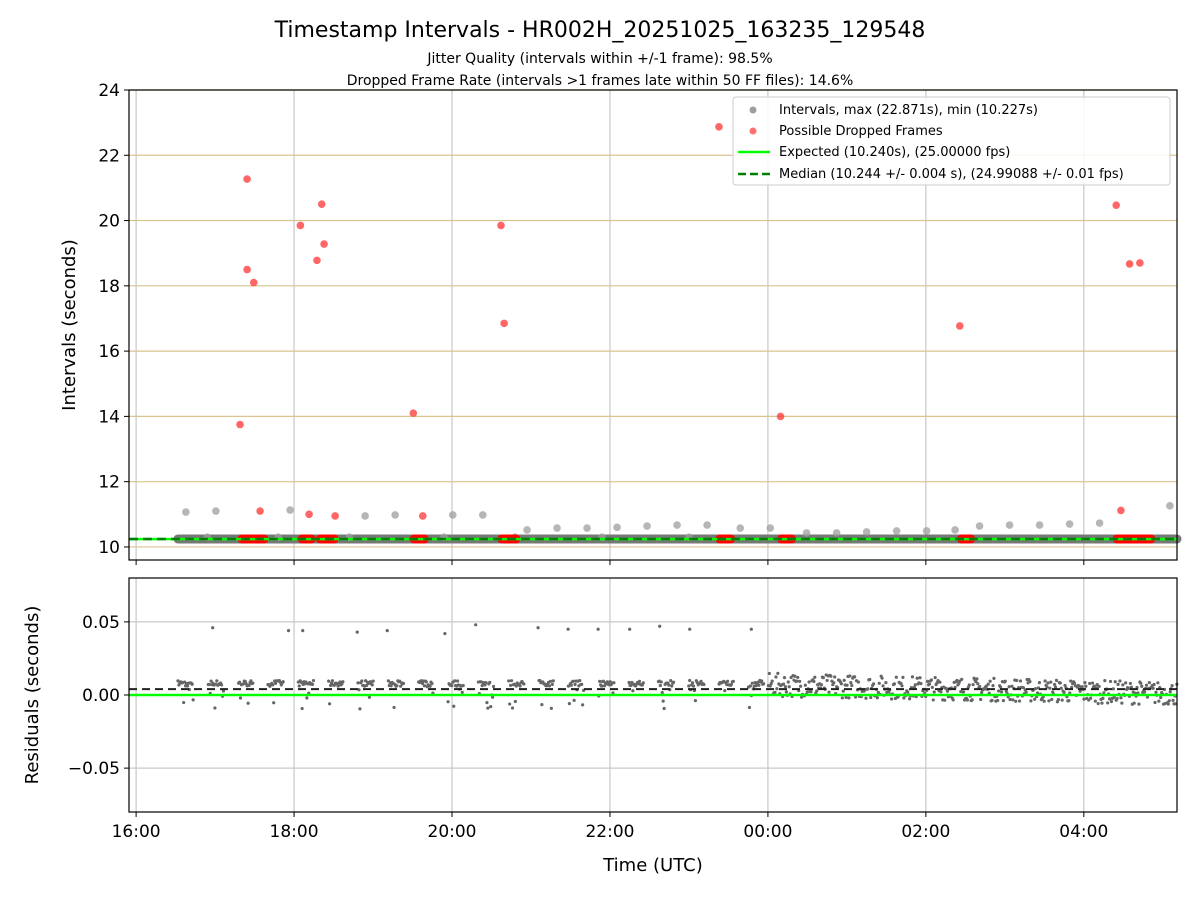  What do you see at coordinates (101, 696) in the screenshot?
I see `bottom-ytick-label: 0.00` at bounding box center [101, 696].